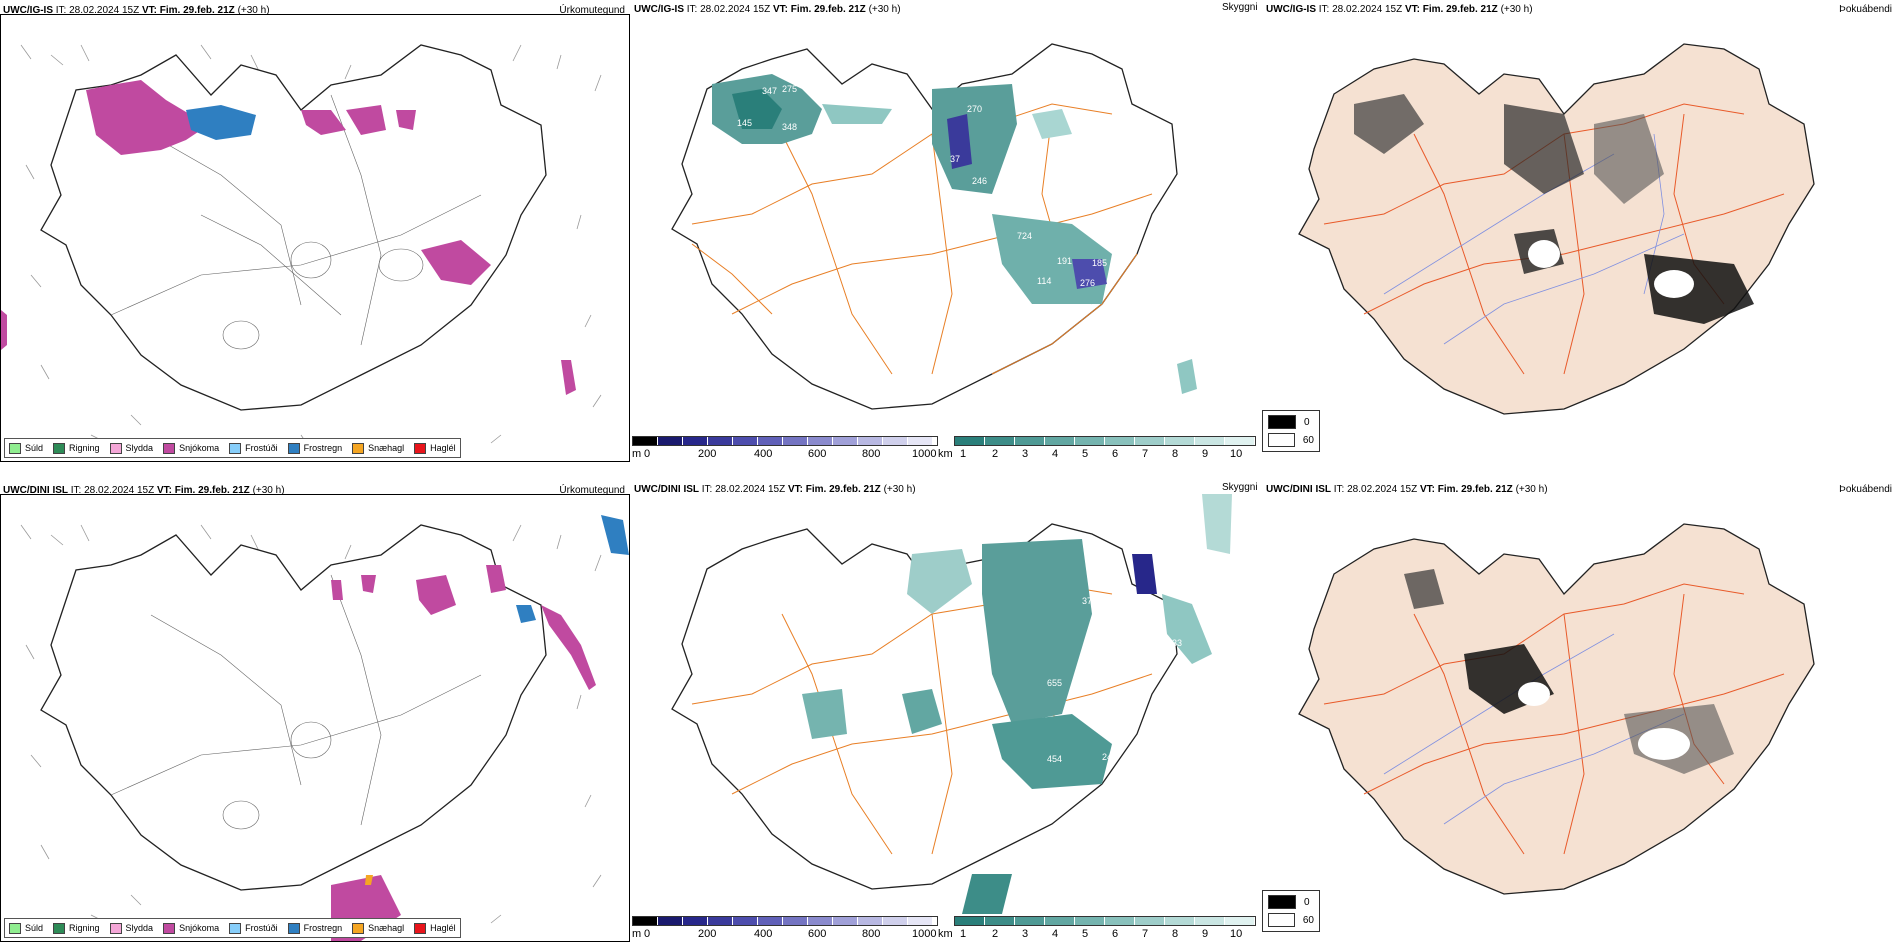 This screenshot has height=950, width=1900. I want to click on vis-label: 348, so click(789, 127).